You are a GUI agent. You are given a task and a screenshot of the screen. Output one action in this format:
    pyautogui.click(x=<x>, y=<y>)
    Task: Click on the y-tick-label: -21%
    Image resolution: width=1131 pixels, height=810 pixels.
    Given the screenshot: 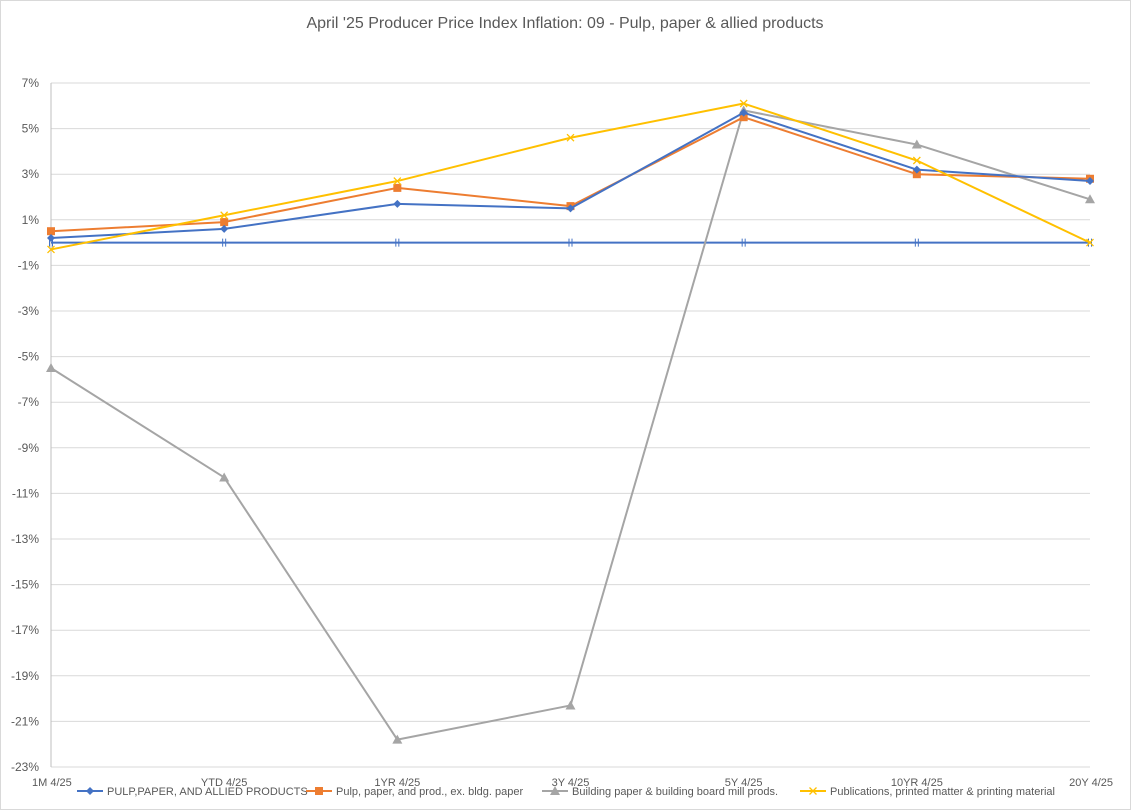 What is the action you would take?
    pyautogui.click(x=25, y=721)
    